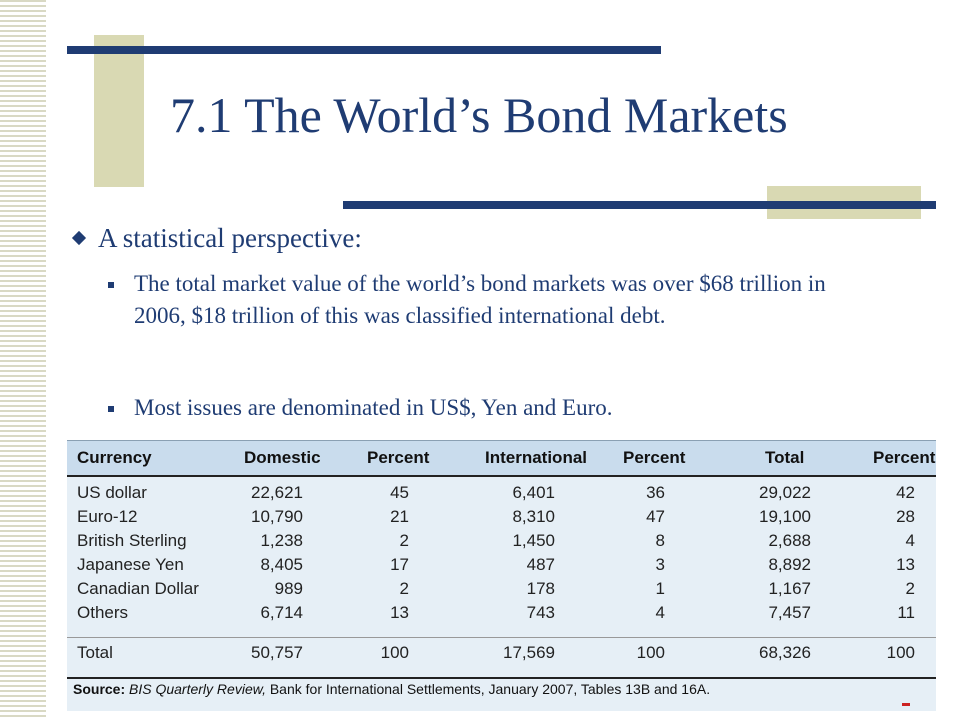  What do you see at coordinates (533, 540) in the screenshot?
I see `cell-international: 1,450` at bounding box center [533, 540].